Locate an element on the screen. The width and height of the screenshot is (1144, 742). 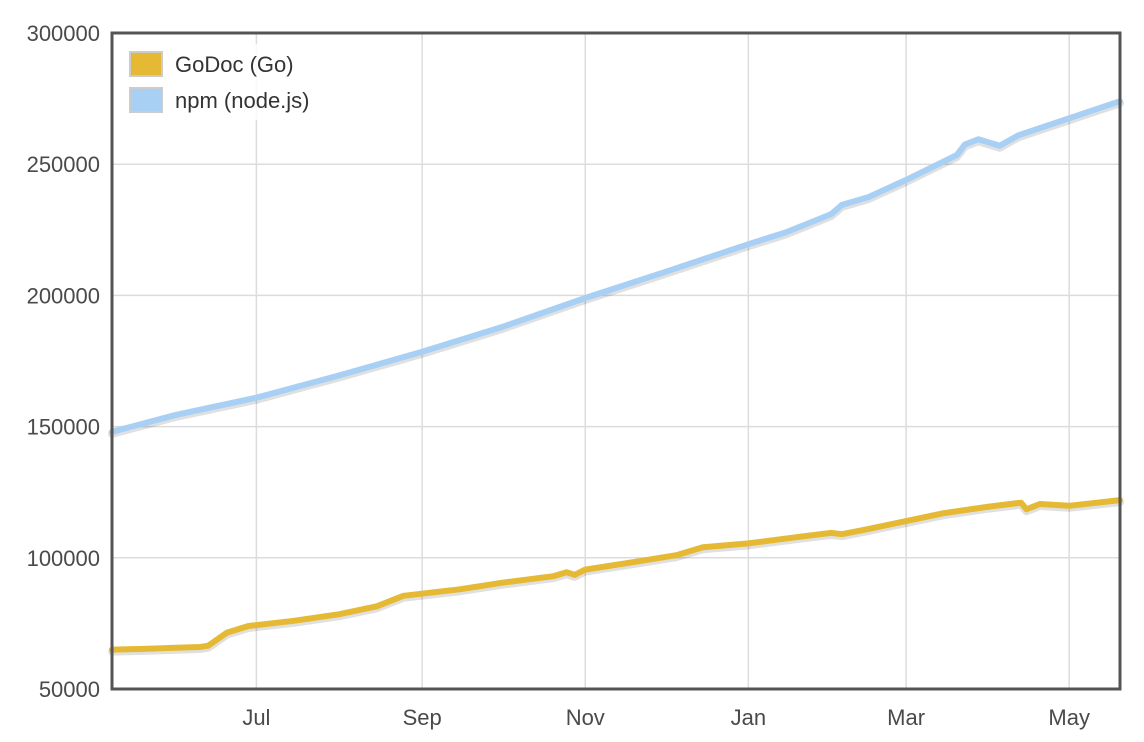
x-axis-tick-labels: Jul Sep Nov Jan Mar May is located at coordinates (666, 717).